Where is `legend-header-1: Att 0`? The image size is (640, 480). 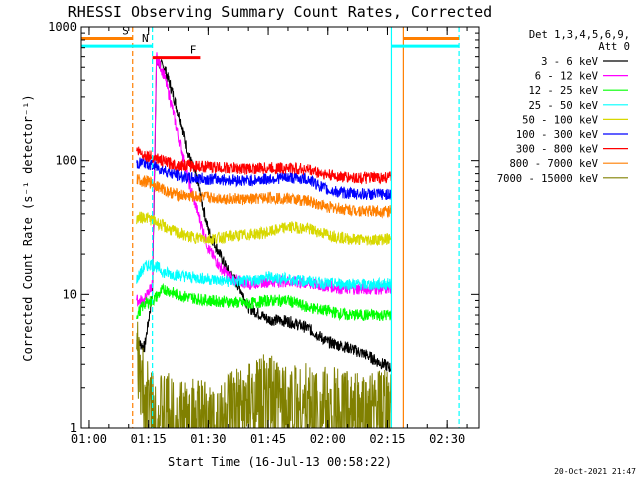
legend-header-1: Att 0 is located at coordinates (614, 47).